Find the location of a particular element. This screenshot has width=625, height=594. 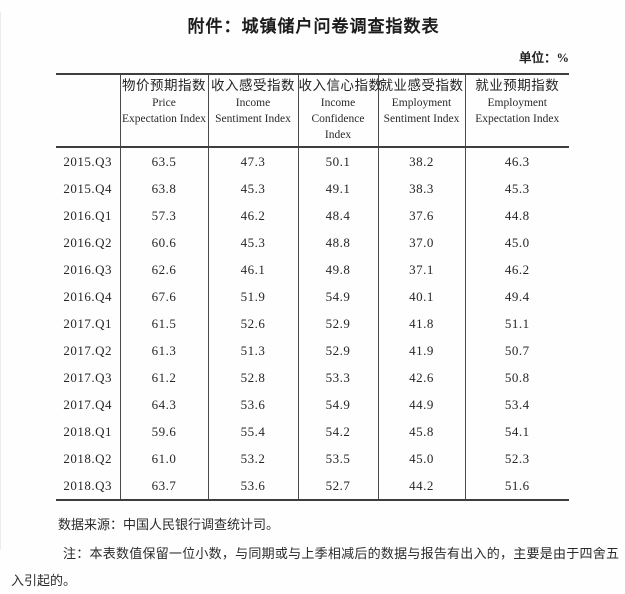

value-cell: 49.4 is located at coordinates (516, 296).